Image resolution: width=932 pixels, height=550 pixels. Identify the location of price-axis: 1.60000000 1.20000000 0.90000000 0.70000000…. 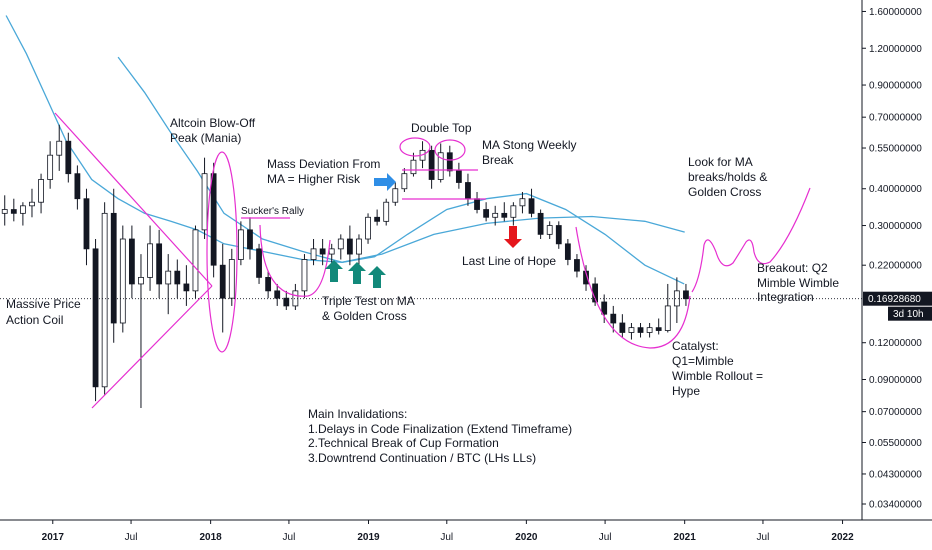
(892, 259).